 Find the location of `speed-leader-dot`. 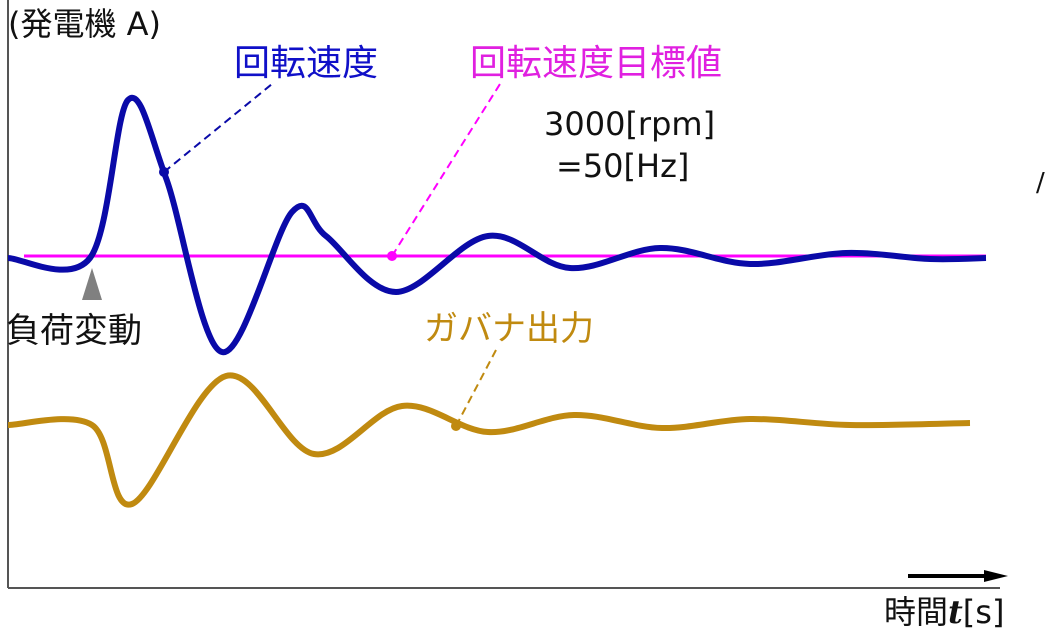

speed-leader-dot is located at coordinates (164, 172).